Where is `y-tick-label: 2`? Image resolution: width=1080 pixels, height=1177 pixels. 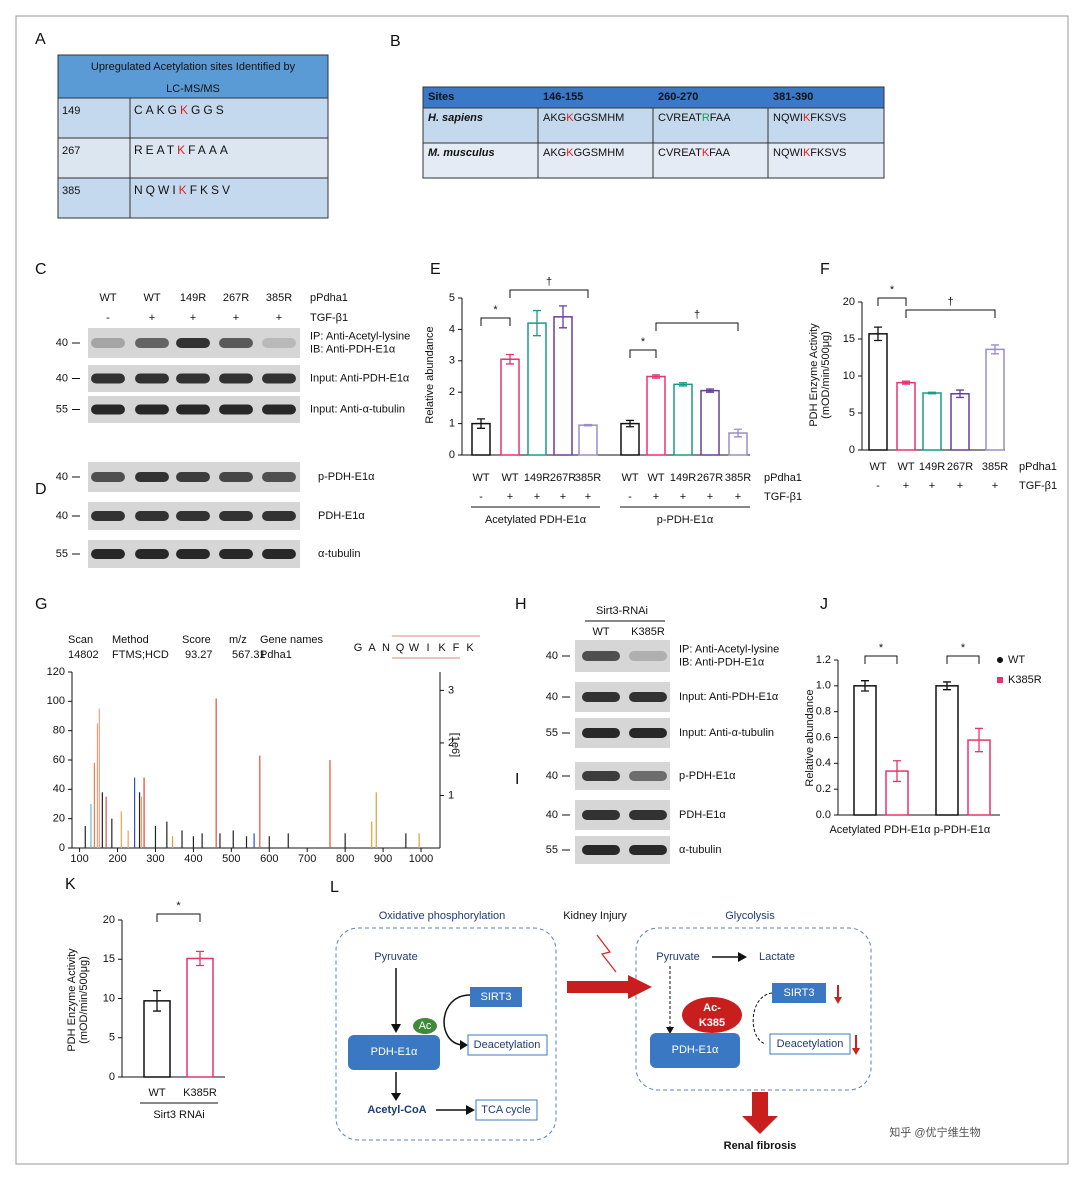
y-tick-label: 2 is located at coordinates (452, 392).